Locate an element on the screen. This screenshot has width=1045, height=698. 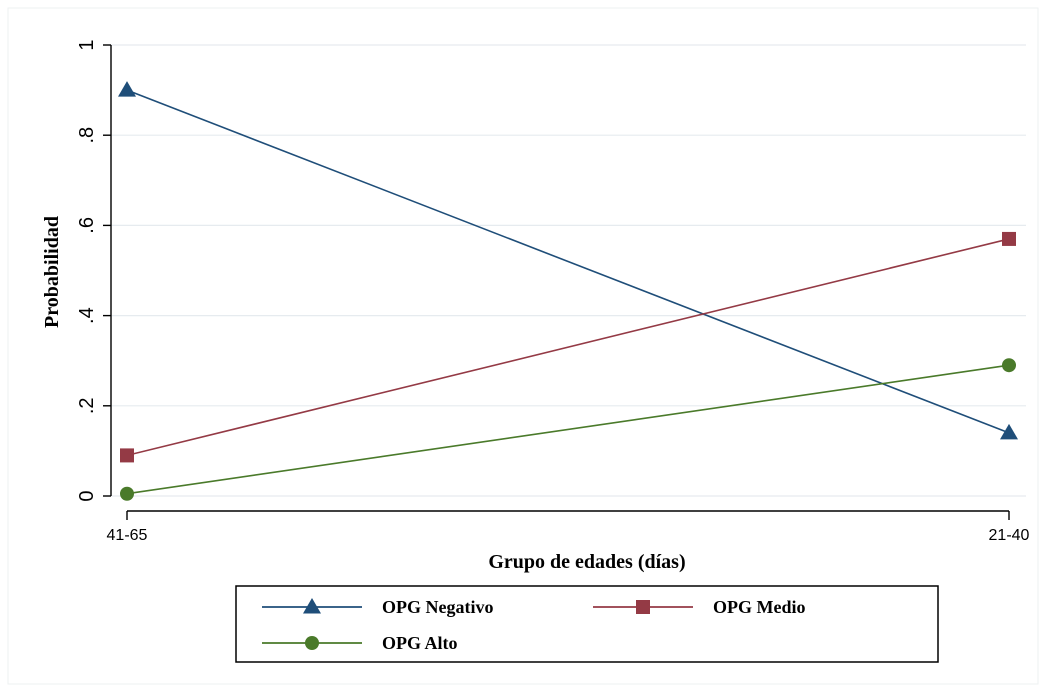
y-tick-label-3: .6 is located at coordinates (87, 225).